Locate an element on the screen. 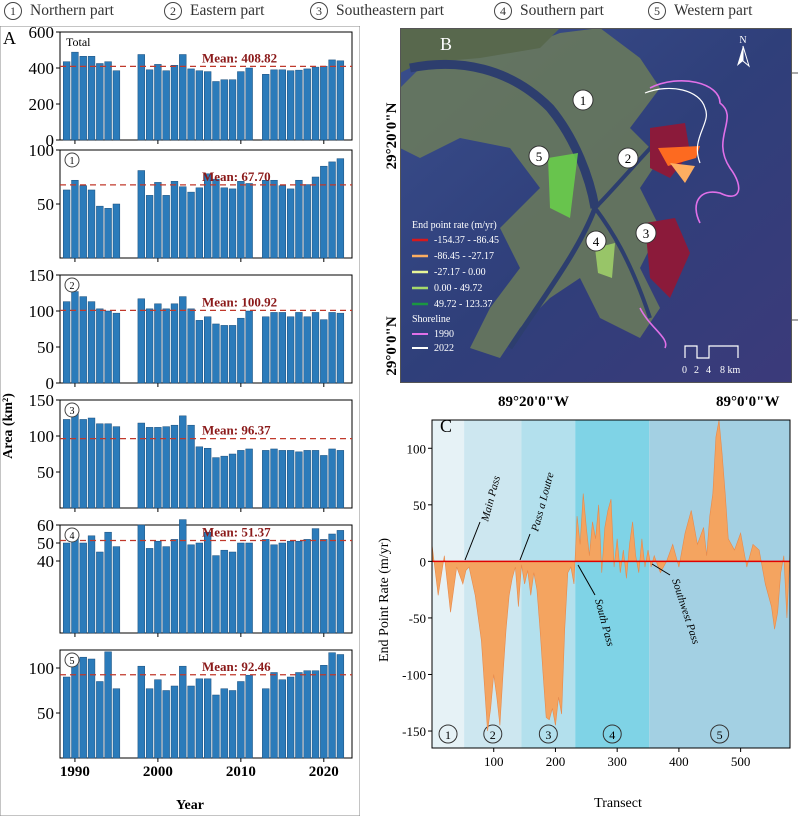 This screenshot has width=800, height=816. y-tick-label: 200 is located at coordinates (42, 104).